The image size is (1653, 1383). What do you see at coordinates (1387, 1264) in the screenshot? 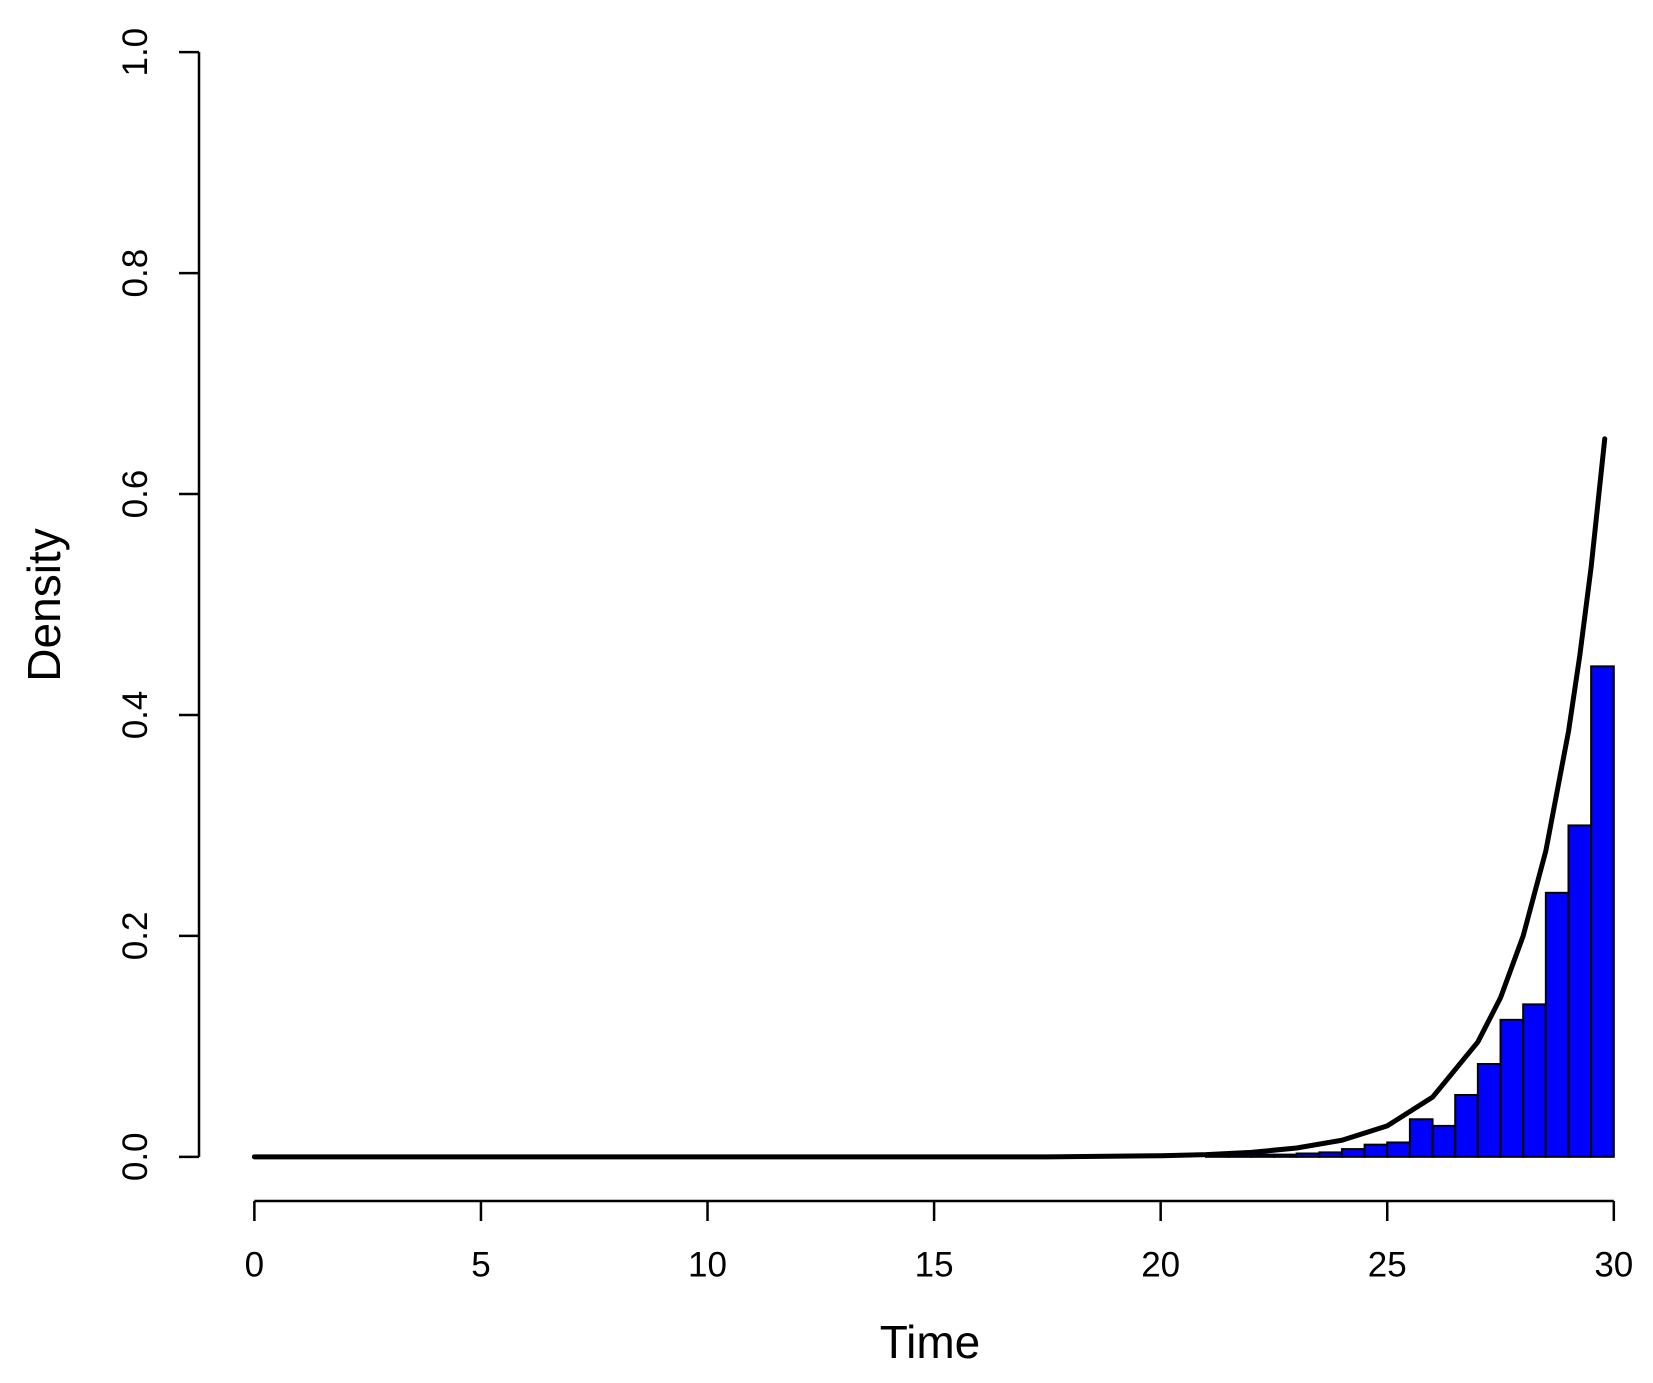
I see `x-tick-label: 25` at bounding box center [1387, 1264].